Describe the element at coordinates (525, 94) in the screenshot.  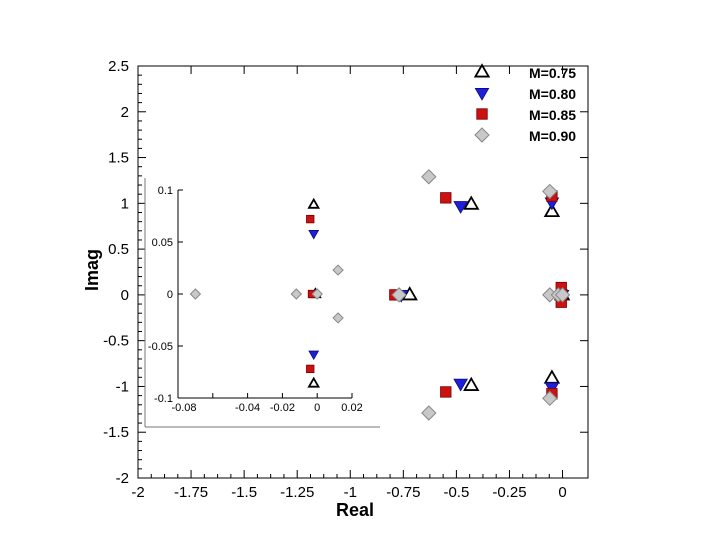
I see `legend-item-2: M=0.80` at that location.